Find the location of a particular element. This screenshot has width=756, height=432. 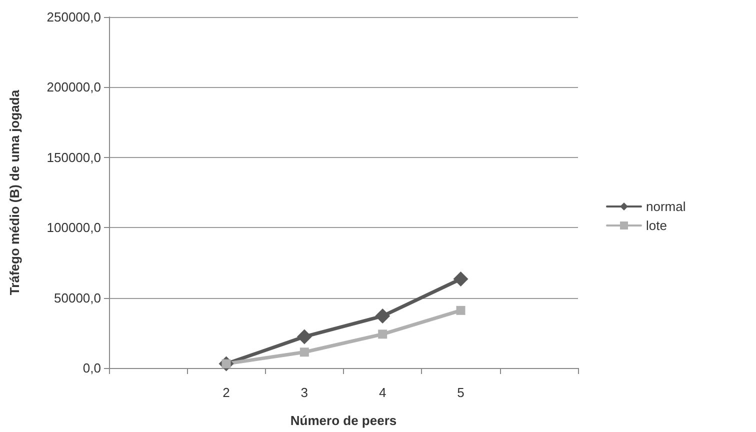

y-tick-label: 250000,0 is located at coordinates (73, 17).